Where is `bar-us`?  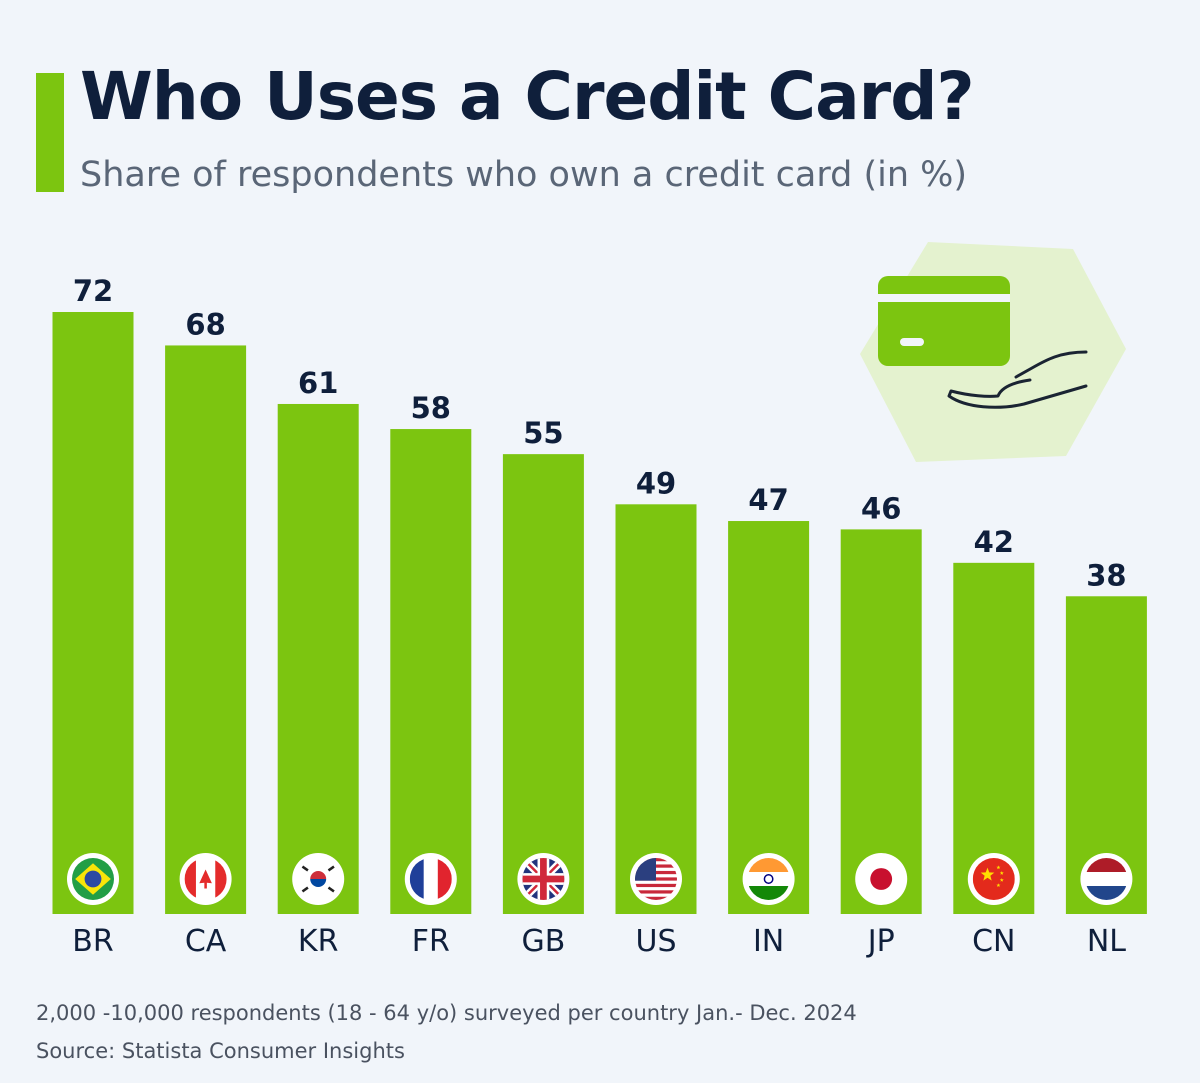
bar-us is located at coordinates (656, 709).